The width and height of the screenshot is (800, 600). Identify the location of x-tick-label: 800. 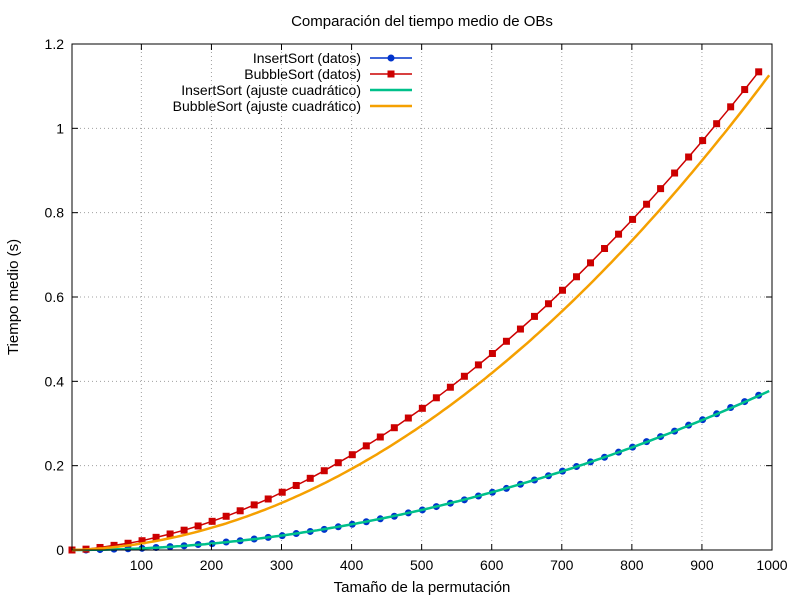
(632, 565).